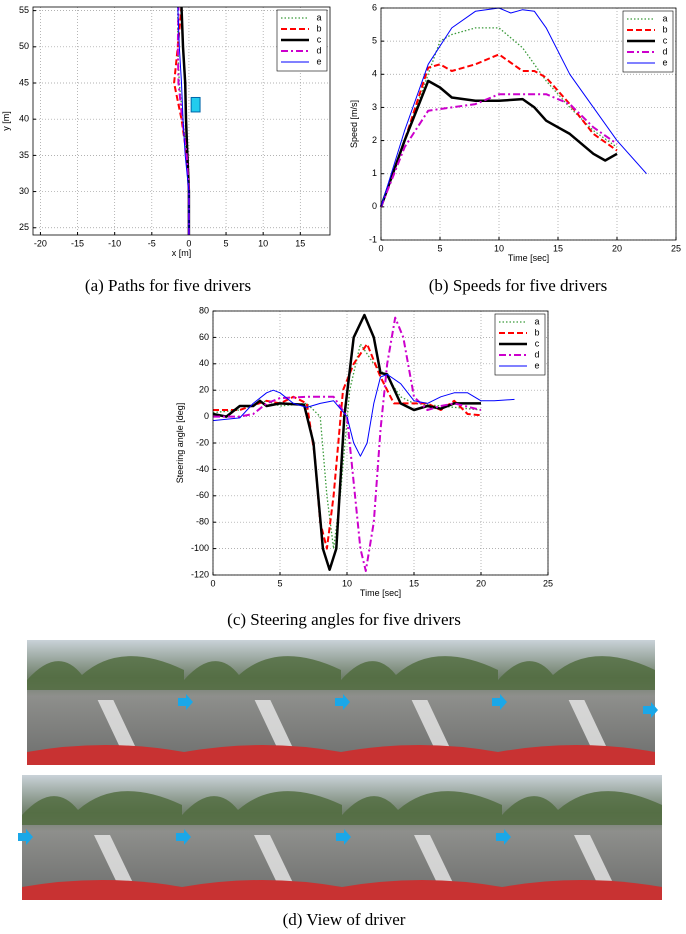 This screenshot has height=934, width=686. What do you see at coordinates (182, 253) in the screenshot?
I see `x-axis-label: x [m]` at bounding box center [182, 253].